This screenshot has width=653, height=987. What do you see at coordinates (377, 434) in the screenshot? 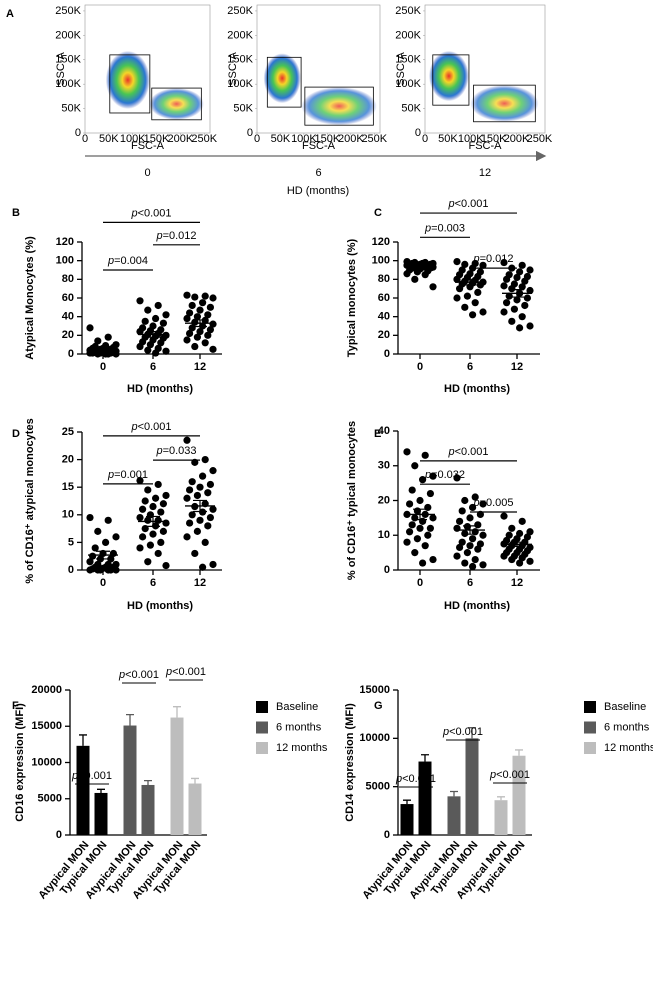
I see `panel-label: E` at bounding box center [377, 434].